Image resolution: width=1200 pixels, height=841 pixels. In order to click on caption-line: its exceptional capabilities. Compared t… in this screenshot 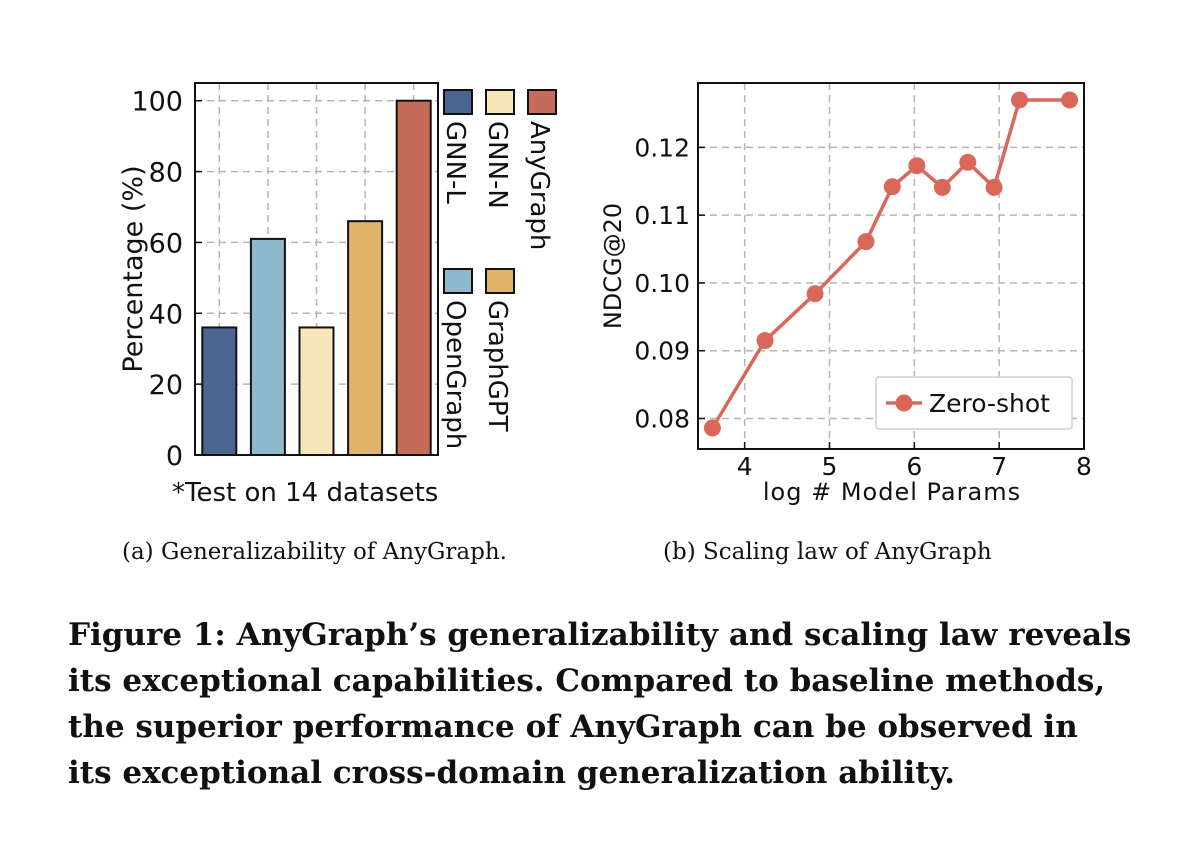, I will do `click(587, 681)`.